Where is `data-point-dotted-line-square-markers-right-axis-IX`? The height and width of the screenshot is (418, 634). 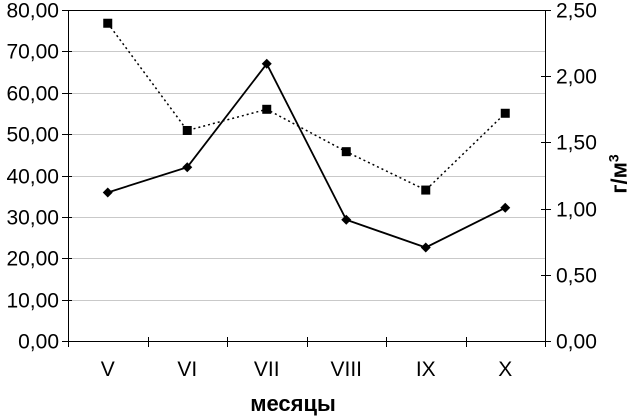 data-point-dotted-line-square-markers-right-axis-IX is located at coordinates (426, 190).